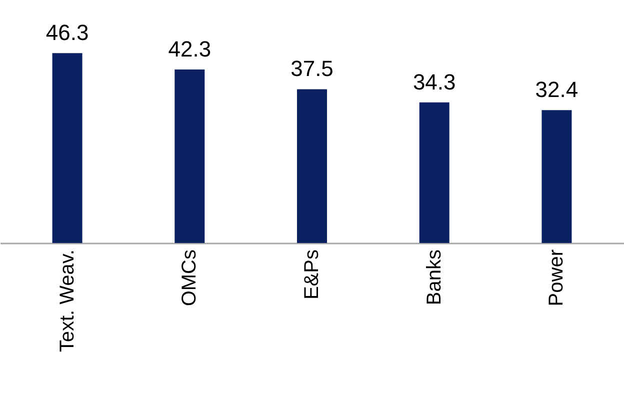 The width and height of the screenshot is (624, 415). I want to click on x-tick-label: Power, so click(557, 277).